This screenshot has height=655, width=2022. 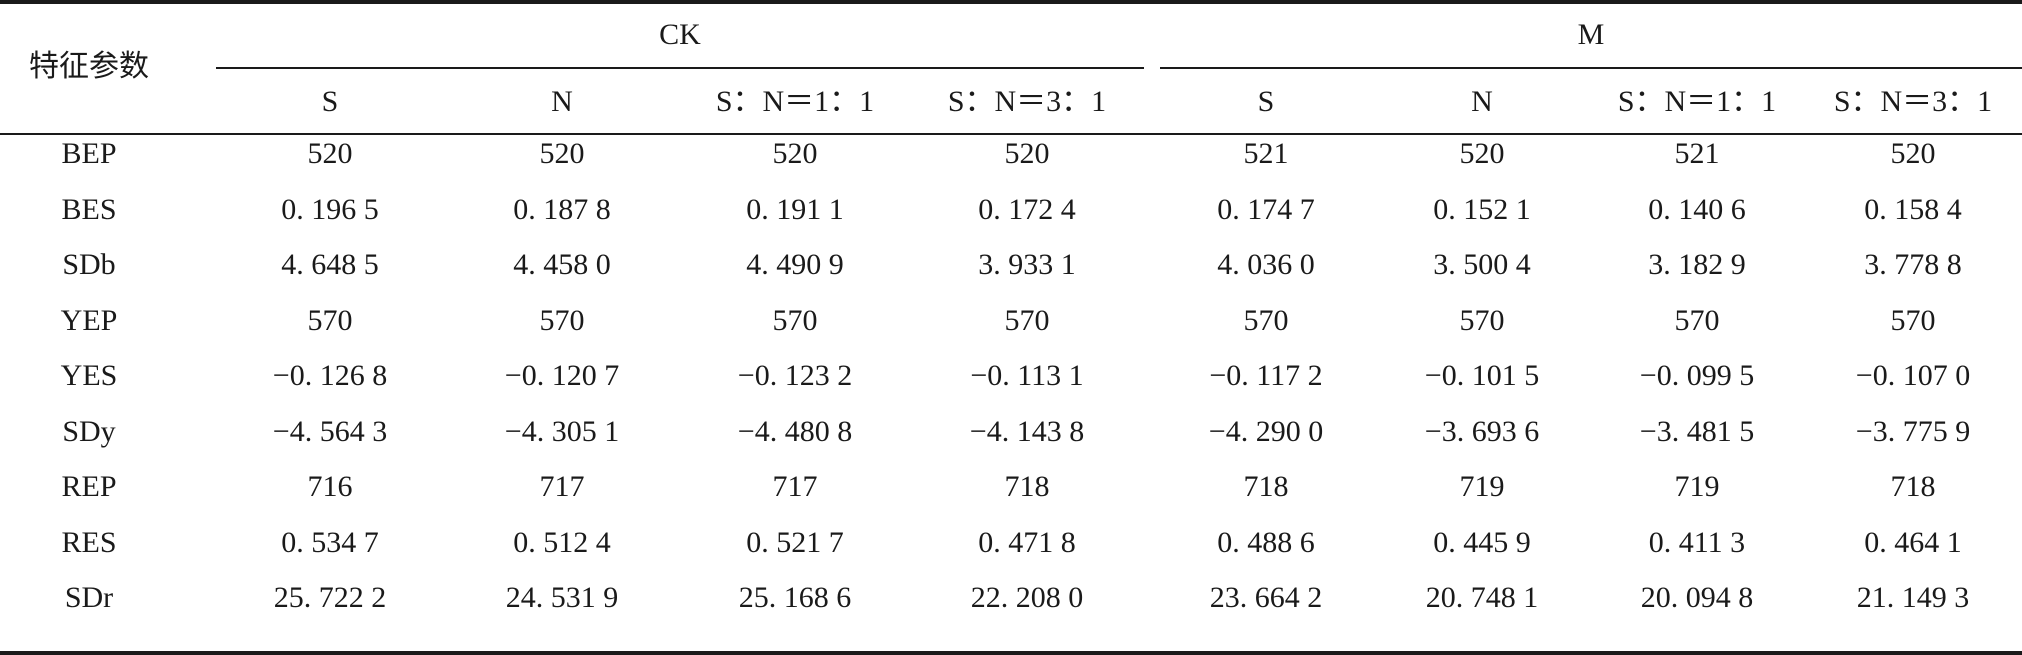 I want to click on table-cell: 20. 748 1, so click(x=1482, y=597).